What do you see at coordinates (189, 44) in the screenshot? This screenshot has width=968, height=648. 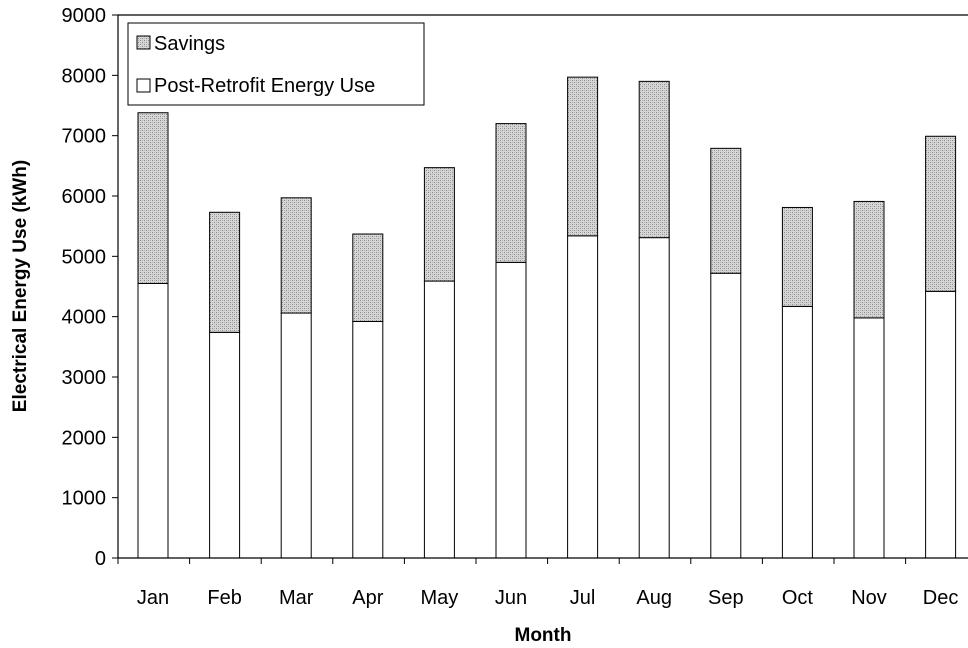 I see `legend-label-savings: Savings` at bounding box center [189, 44].